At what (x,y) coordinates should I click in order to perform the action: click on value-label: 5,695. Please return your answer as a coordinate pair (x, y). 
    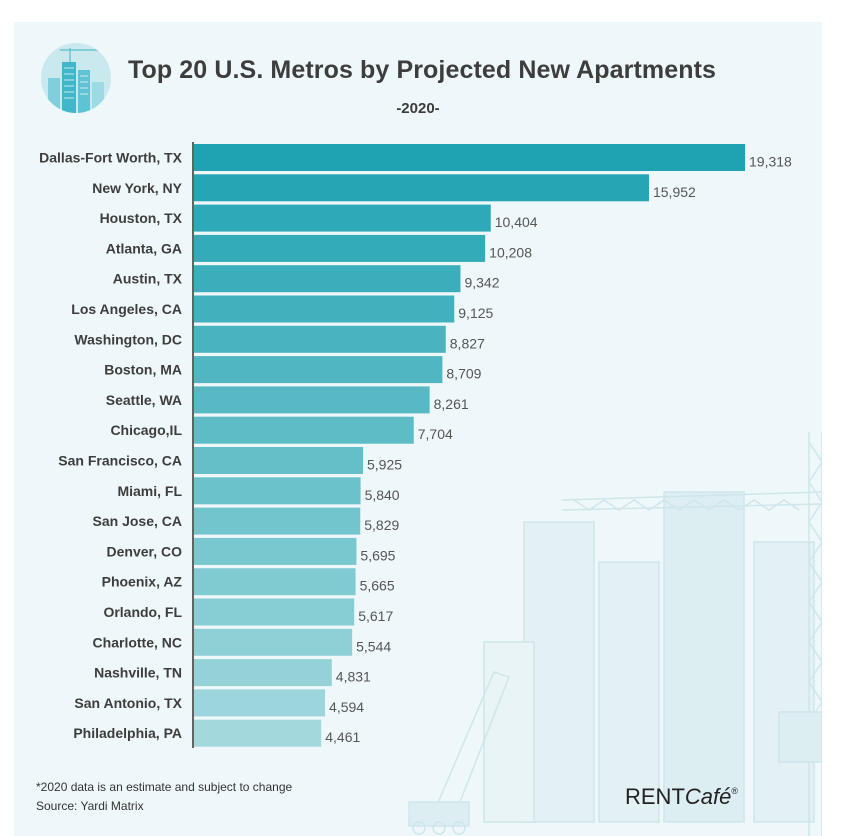
    Looking at the image, I should click on (377, 555).